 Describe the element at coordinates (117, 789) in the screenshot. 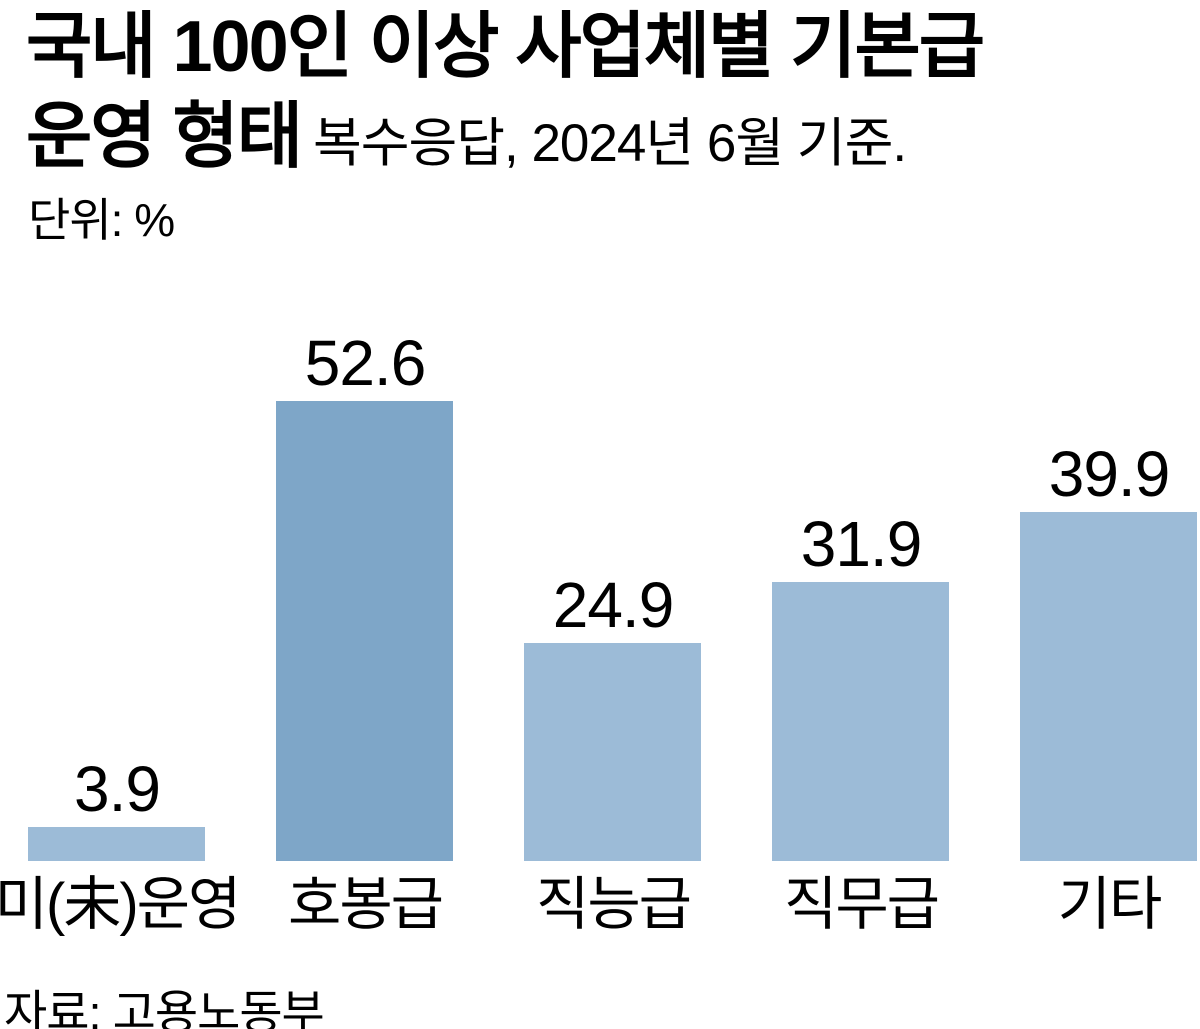

I see `bar-value-label: 3.9` at that location.